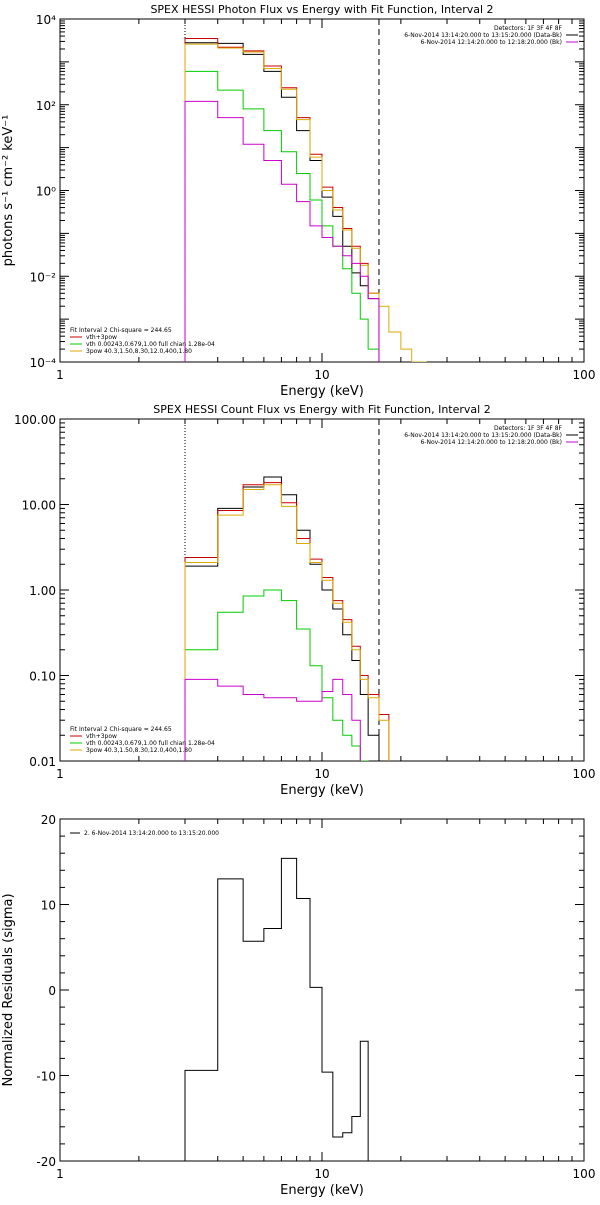  Describe the element at coordinates (46, 20) in the screenshot. I see `y-tick-label: 10⁴` at that location.